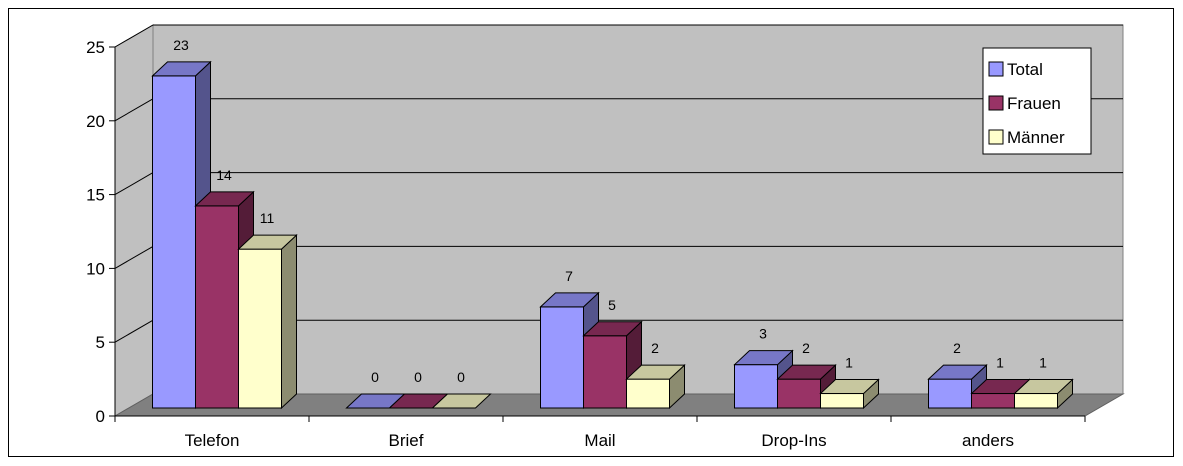  I want to click on x-tick-label: Drop-Ins, so click(793, 440).